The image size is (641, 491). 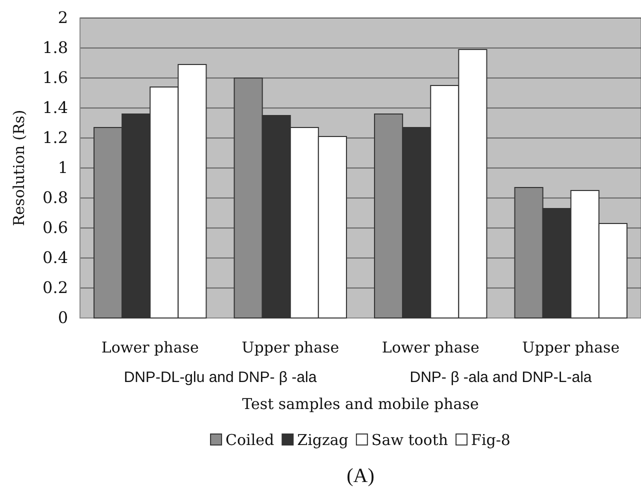 I want to click on y-tick-label: 1.6, so click(x=55, y=78).